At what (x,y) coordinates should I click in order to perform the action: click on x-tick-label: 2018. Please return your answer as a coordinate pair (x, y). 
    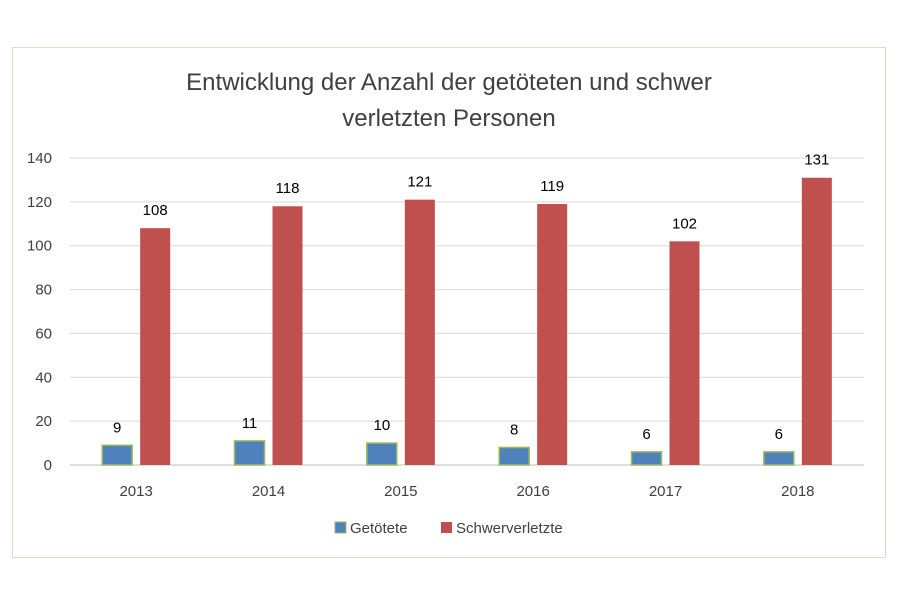
    Looking at the image, I should click on (797, 491).